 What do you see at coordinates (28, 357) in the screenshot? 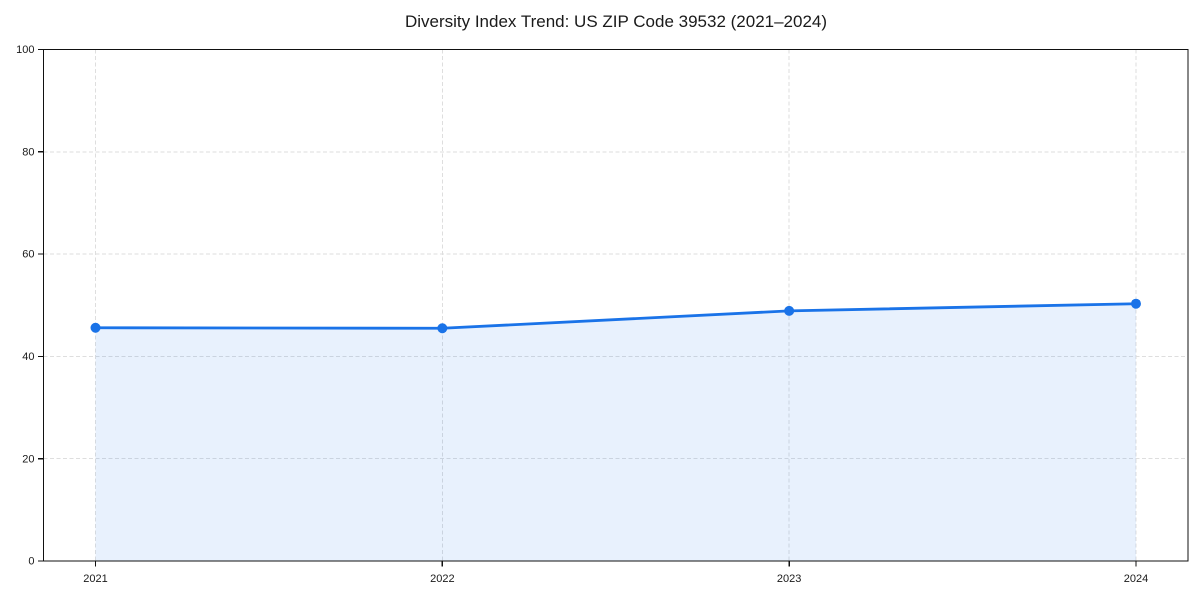
I see `y-axis-tick-label: 40` at bounding box center [28, 357].